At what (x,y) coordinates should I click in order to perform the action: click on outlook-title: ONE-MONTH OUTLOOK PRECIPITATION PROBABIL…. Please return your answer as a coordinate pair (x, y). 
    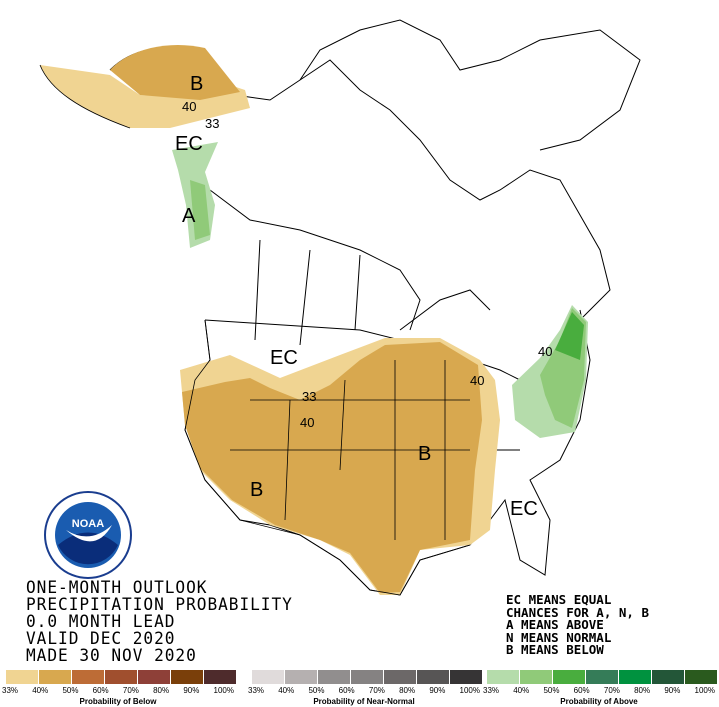
    Looking at the image, I should click on (159, 622).